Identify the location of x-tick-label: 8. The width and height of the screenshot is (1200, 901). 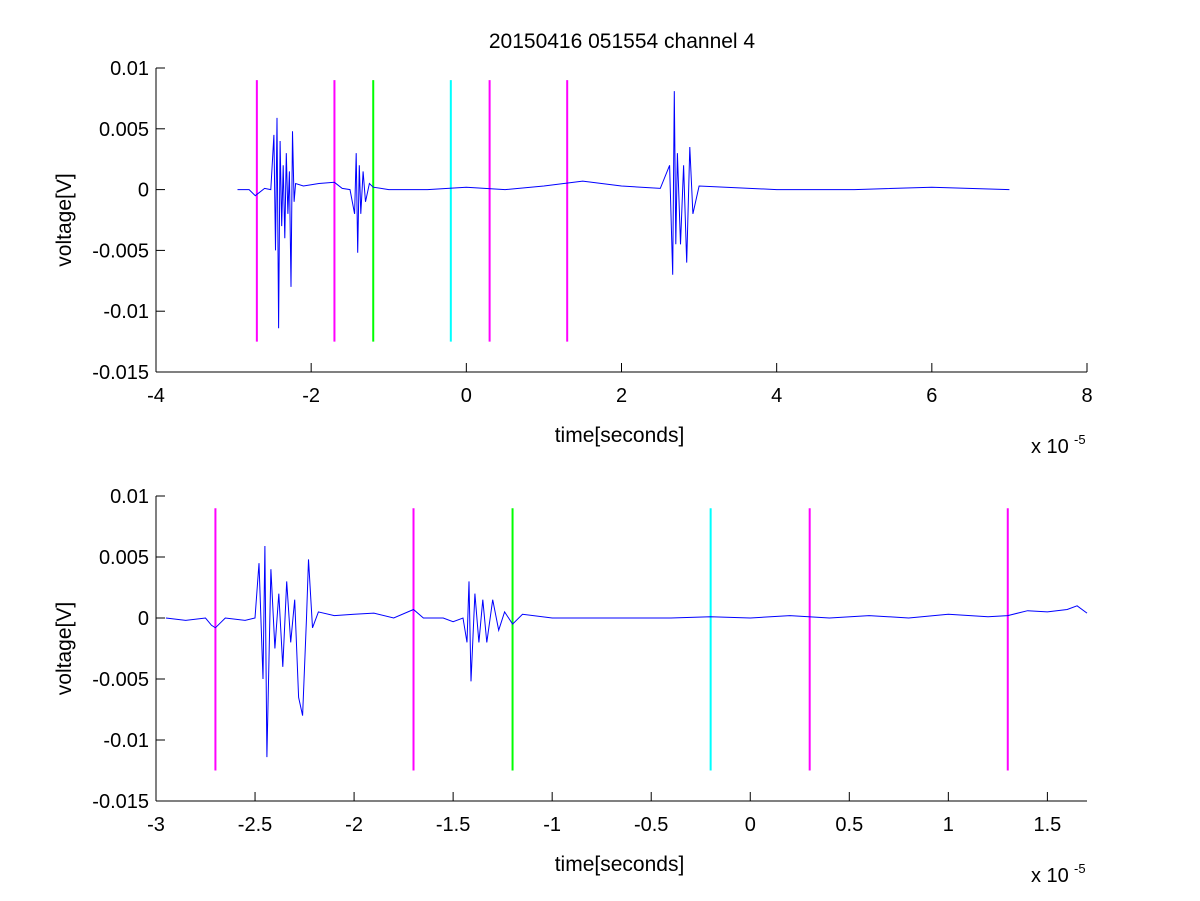
(1086, 396).